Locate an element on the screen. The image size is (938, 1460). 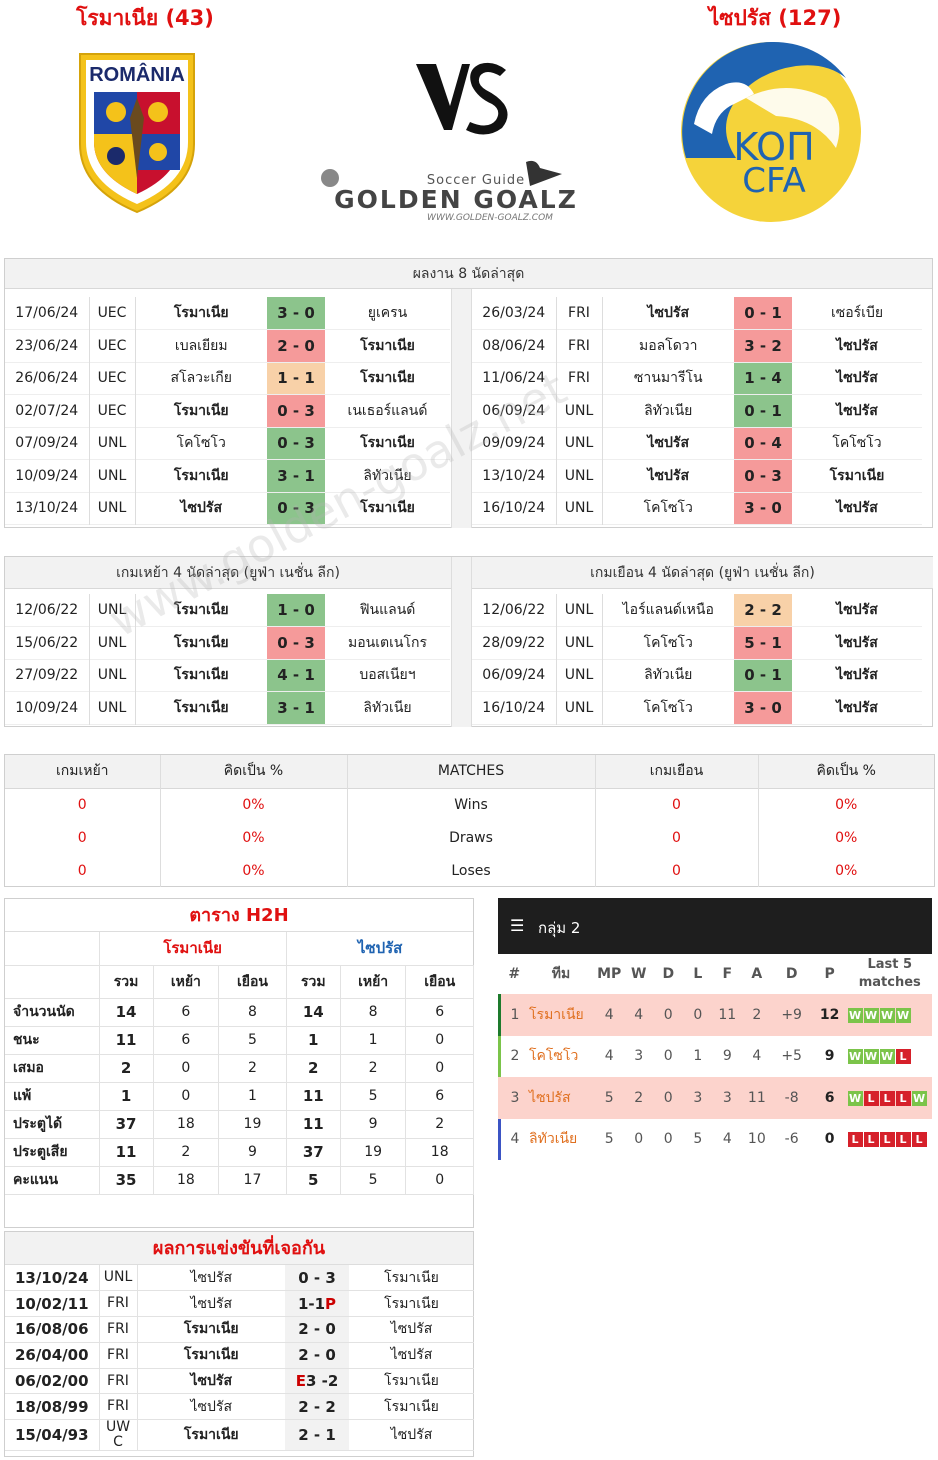
last4-home-title: เกมเหย้า 4 นัดล่าสุด (ยูฟ่า เนชั่น ลีก) is located at coordinates (228, 573).